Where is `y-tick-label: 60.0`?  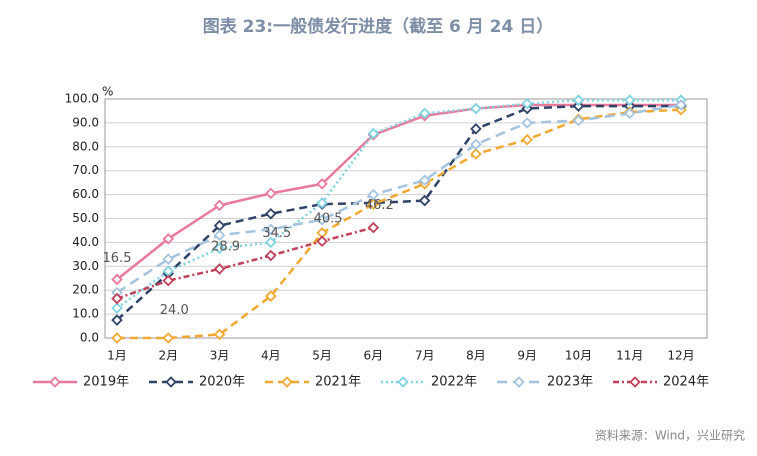
y-tick-label: 60.0 is located at coordinates (85, 194).